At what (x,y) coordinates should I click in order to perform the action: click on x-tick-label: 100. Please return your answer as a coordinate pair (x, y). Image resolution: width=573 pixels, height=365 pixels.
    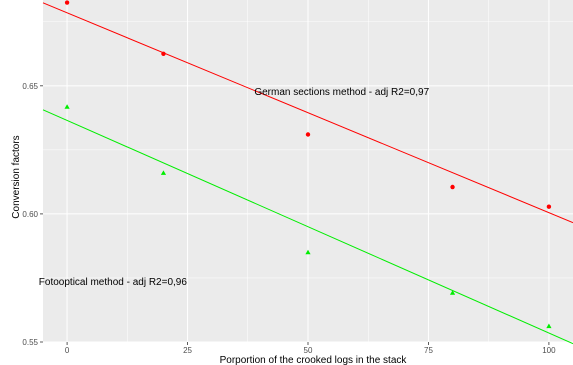
    Looking at the image, I should click on (549, 350).